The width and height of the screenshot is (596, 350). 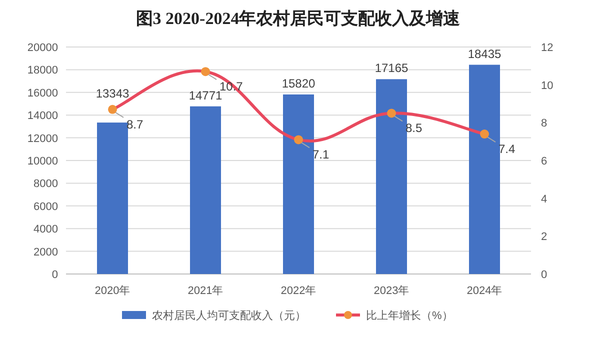 What do you see at coordinates (113, 93) in the screenshot?
I see `data-label: 13343` at bounding box center [113, 93].